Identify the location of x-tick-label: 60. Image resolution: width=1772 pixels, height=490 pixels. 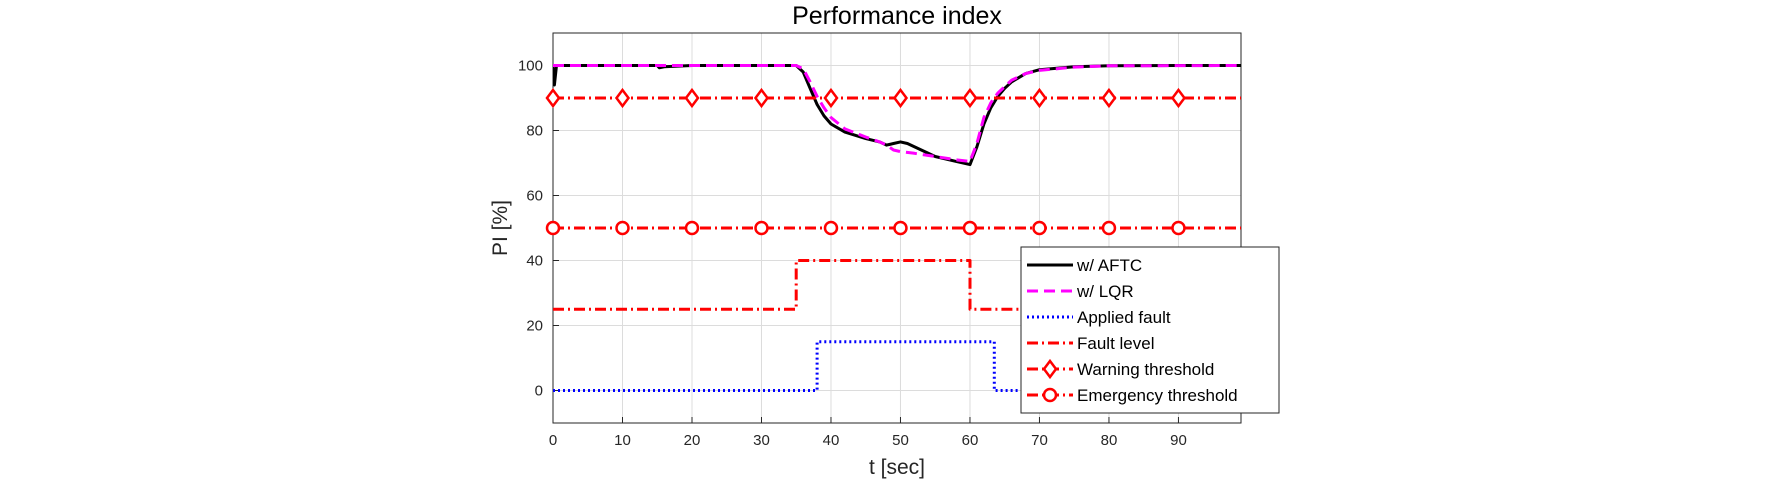
(970, 440).